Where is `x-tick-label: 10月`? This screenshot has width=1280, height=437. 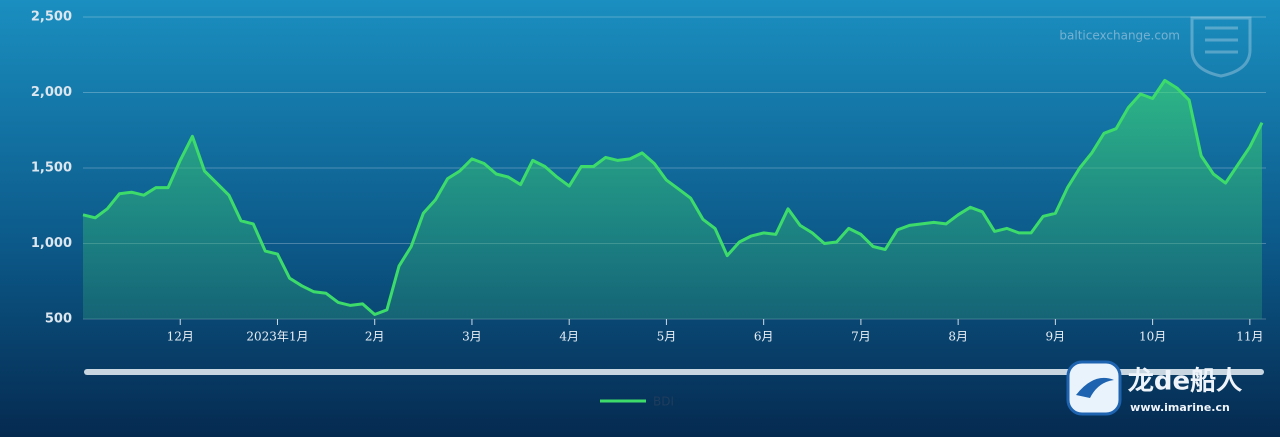
x-tick-label: 10月 is located at coordinates (1152, 337).